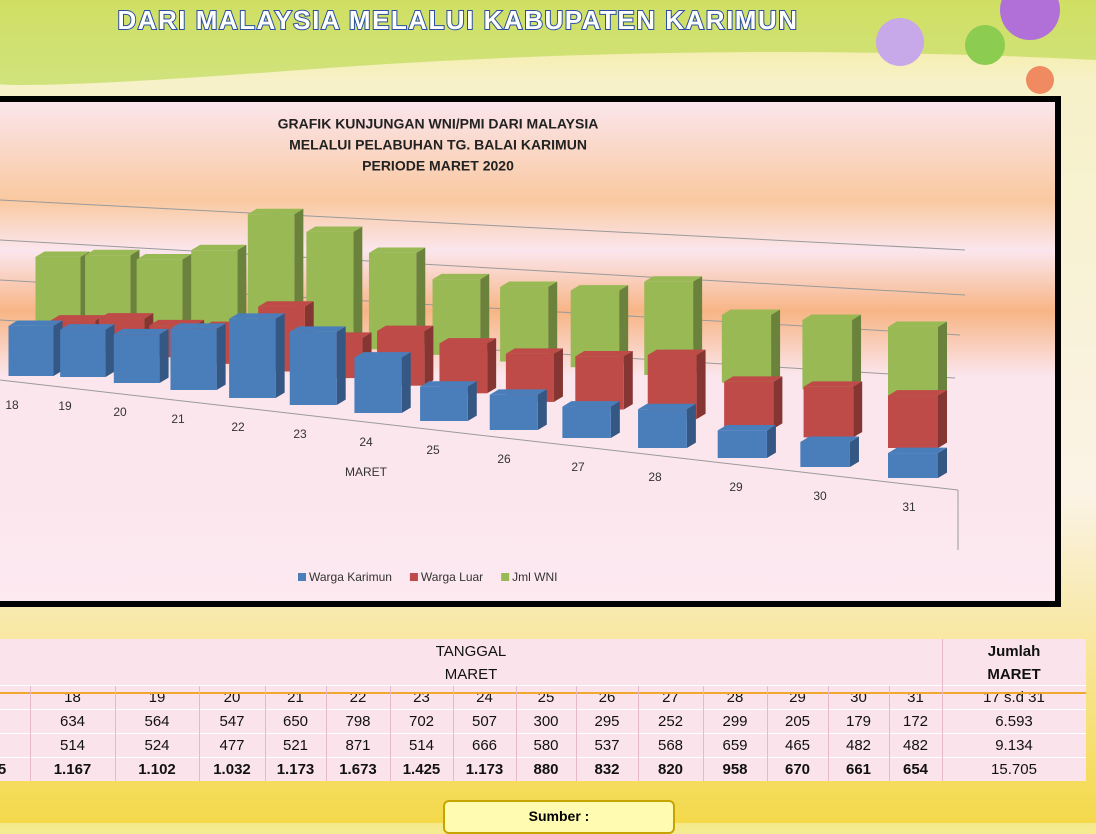  I want to click on table-cell: 580, so click(546, 745).